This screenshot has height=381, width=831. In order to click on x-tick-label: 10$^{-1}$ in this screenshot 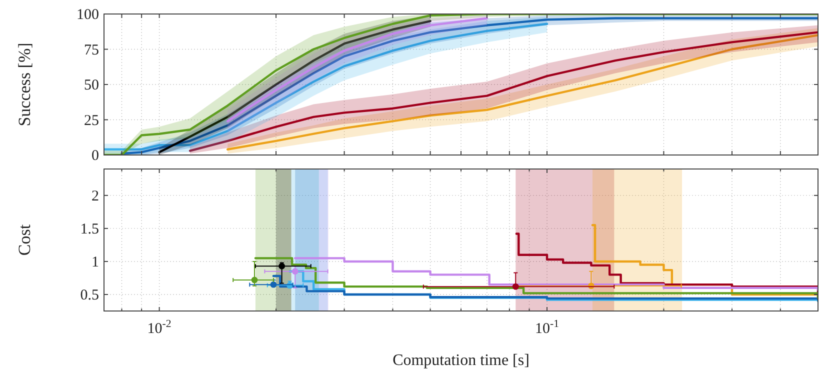, I will do `click(547, 327)`.